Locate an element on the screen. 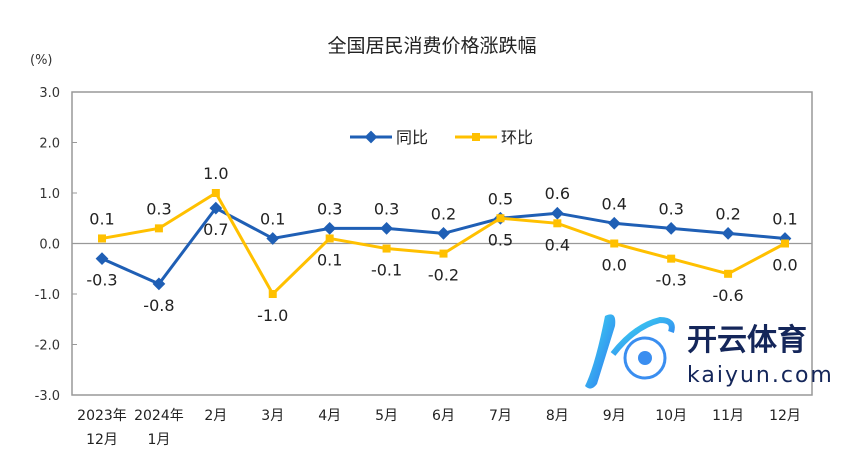 The image size is (864, 466). x-tick-label: 2月 is located at coordinates (215, 416).